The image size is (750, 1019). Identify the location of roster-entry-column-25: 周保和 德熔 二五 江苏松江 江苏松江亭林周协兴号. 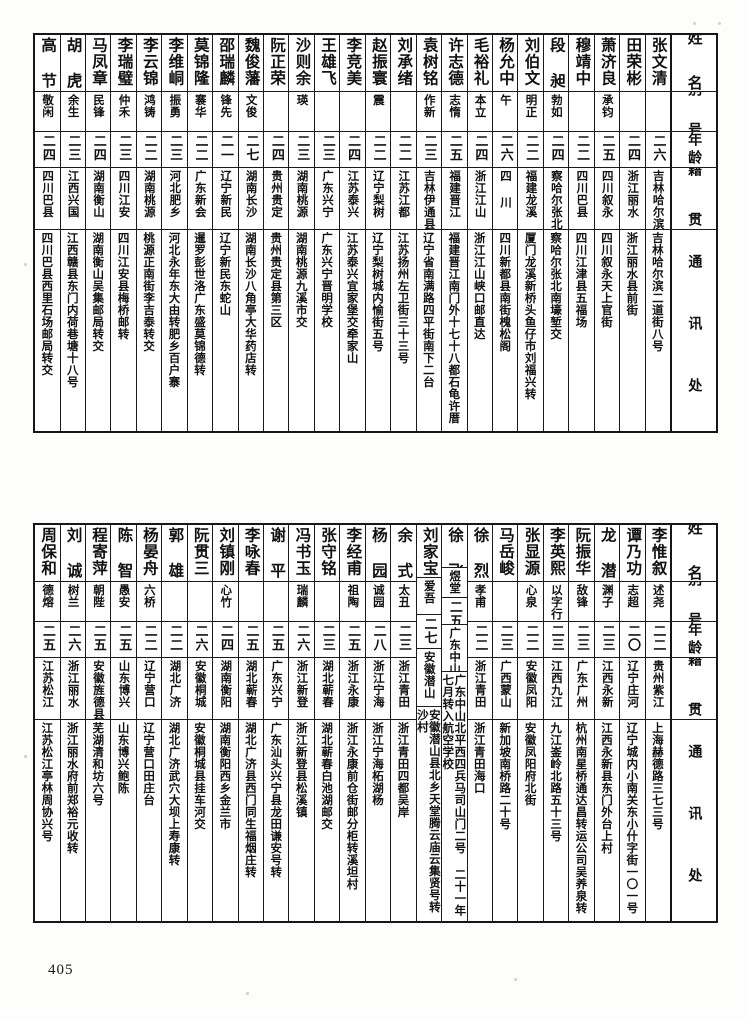
(47, 723).